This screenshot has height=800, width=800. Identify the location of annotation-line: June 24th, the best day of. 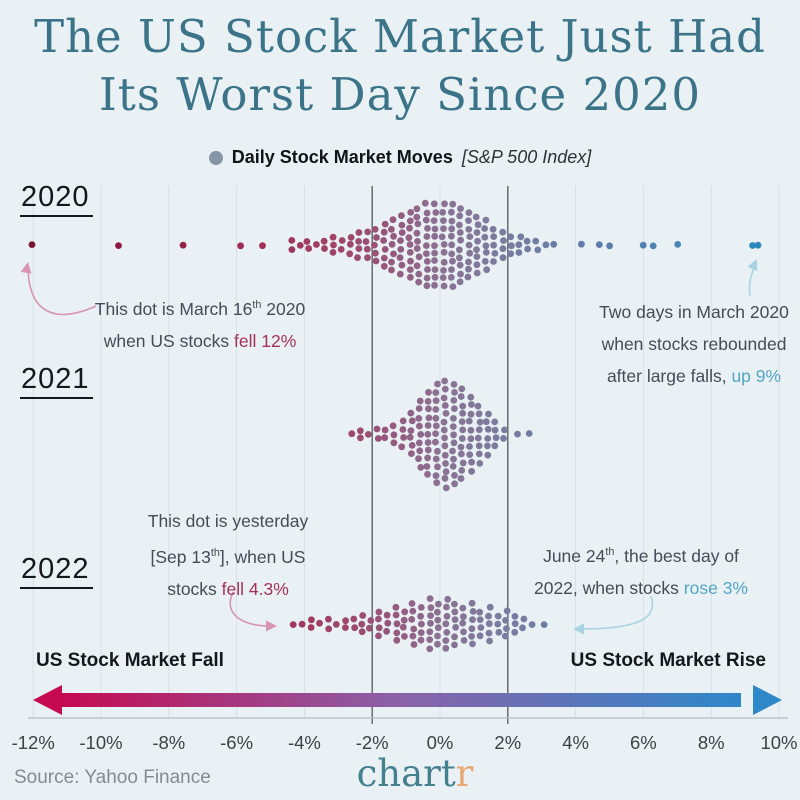
(641, 554).